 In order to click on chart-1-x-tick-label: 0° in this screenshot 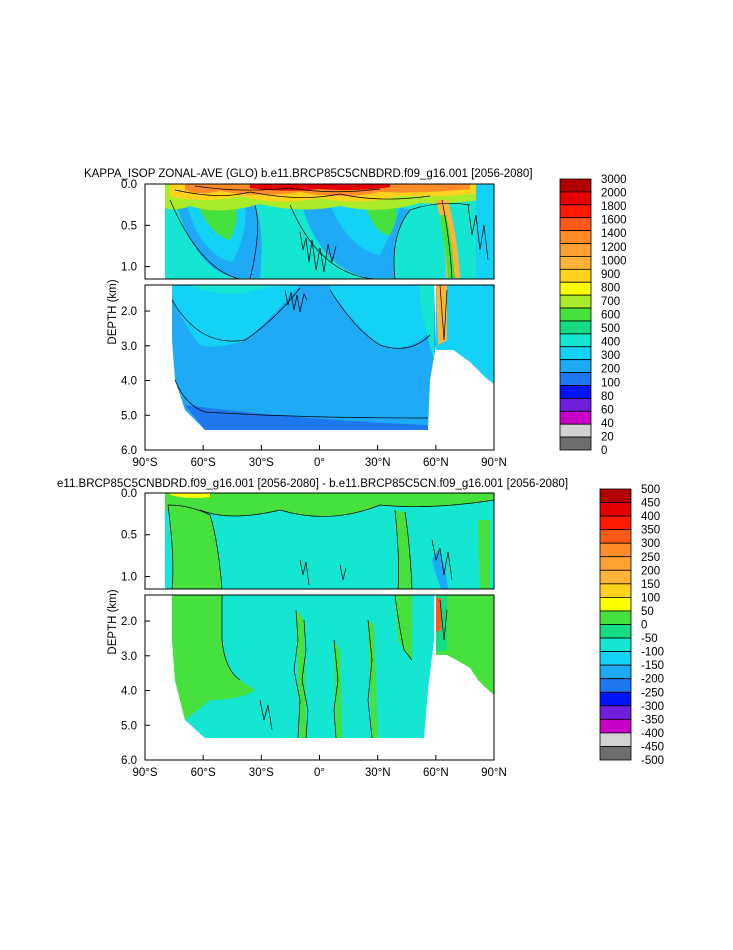, I will do `click(319, 463)`.